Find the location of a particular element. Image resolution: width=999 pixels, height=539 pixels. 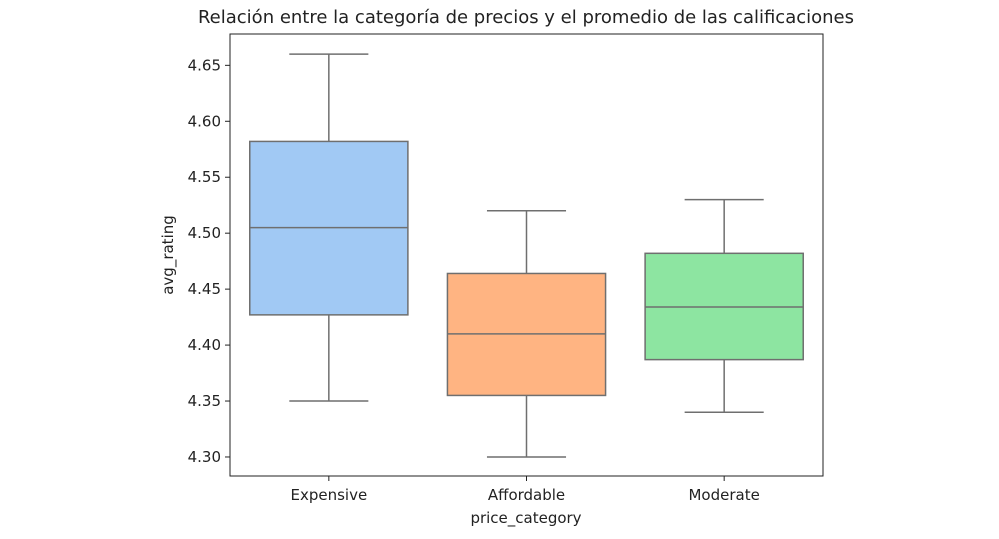

box-moderate is located at coordinates (724, 305).